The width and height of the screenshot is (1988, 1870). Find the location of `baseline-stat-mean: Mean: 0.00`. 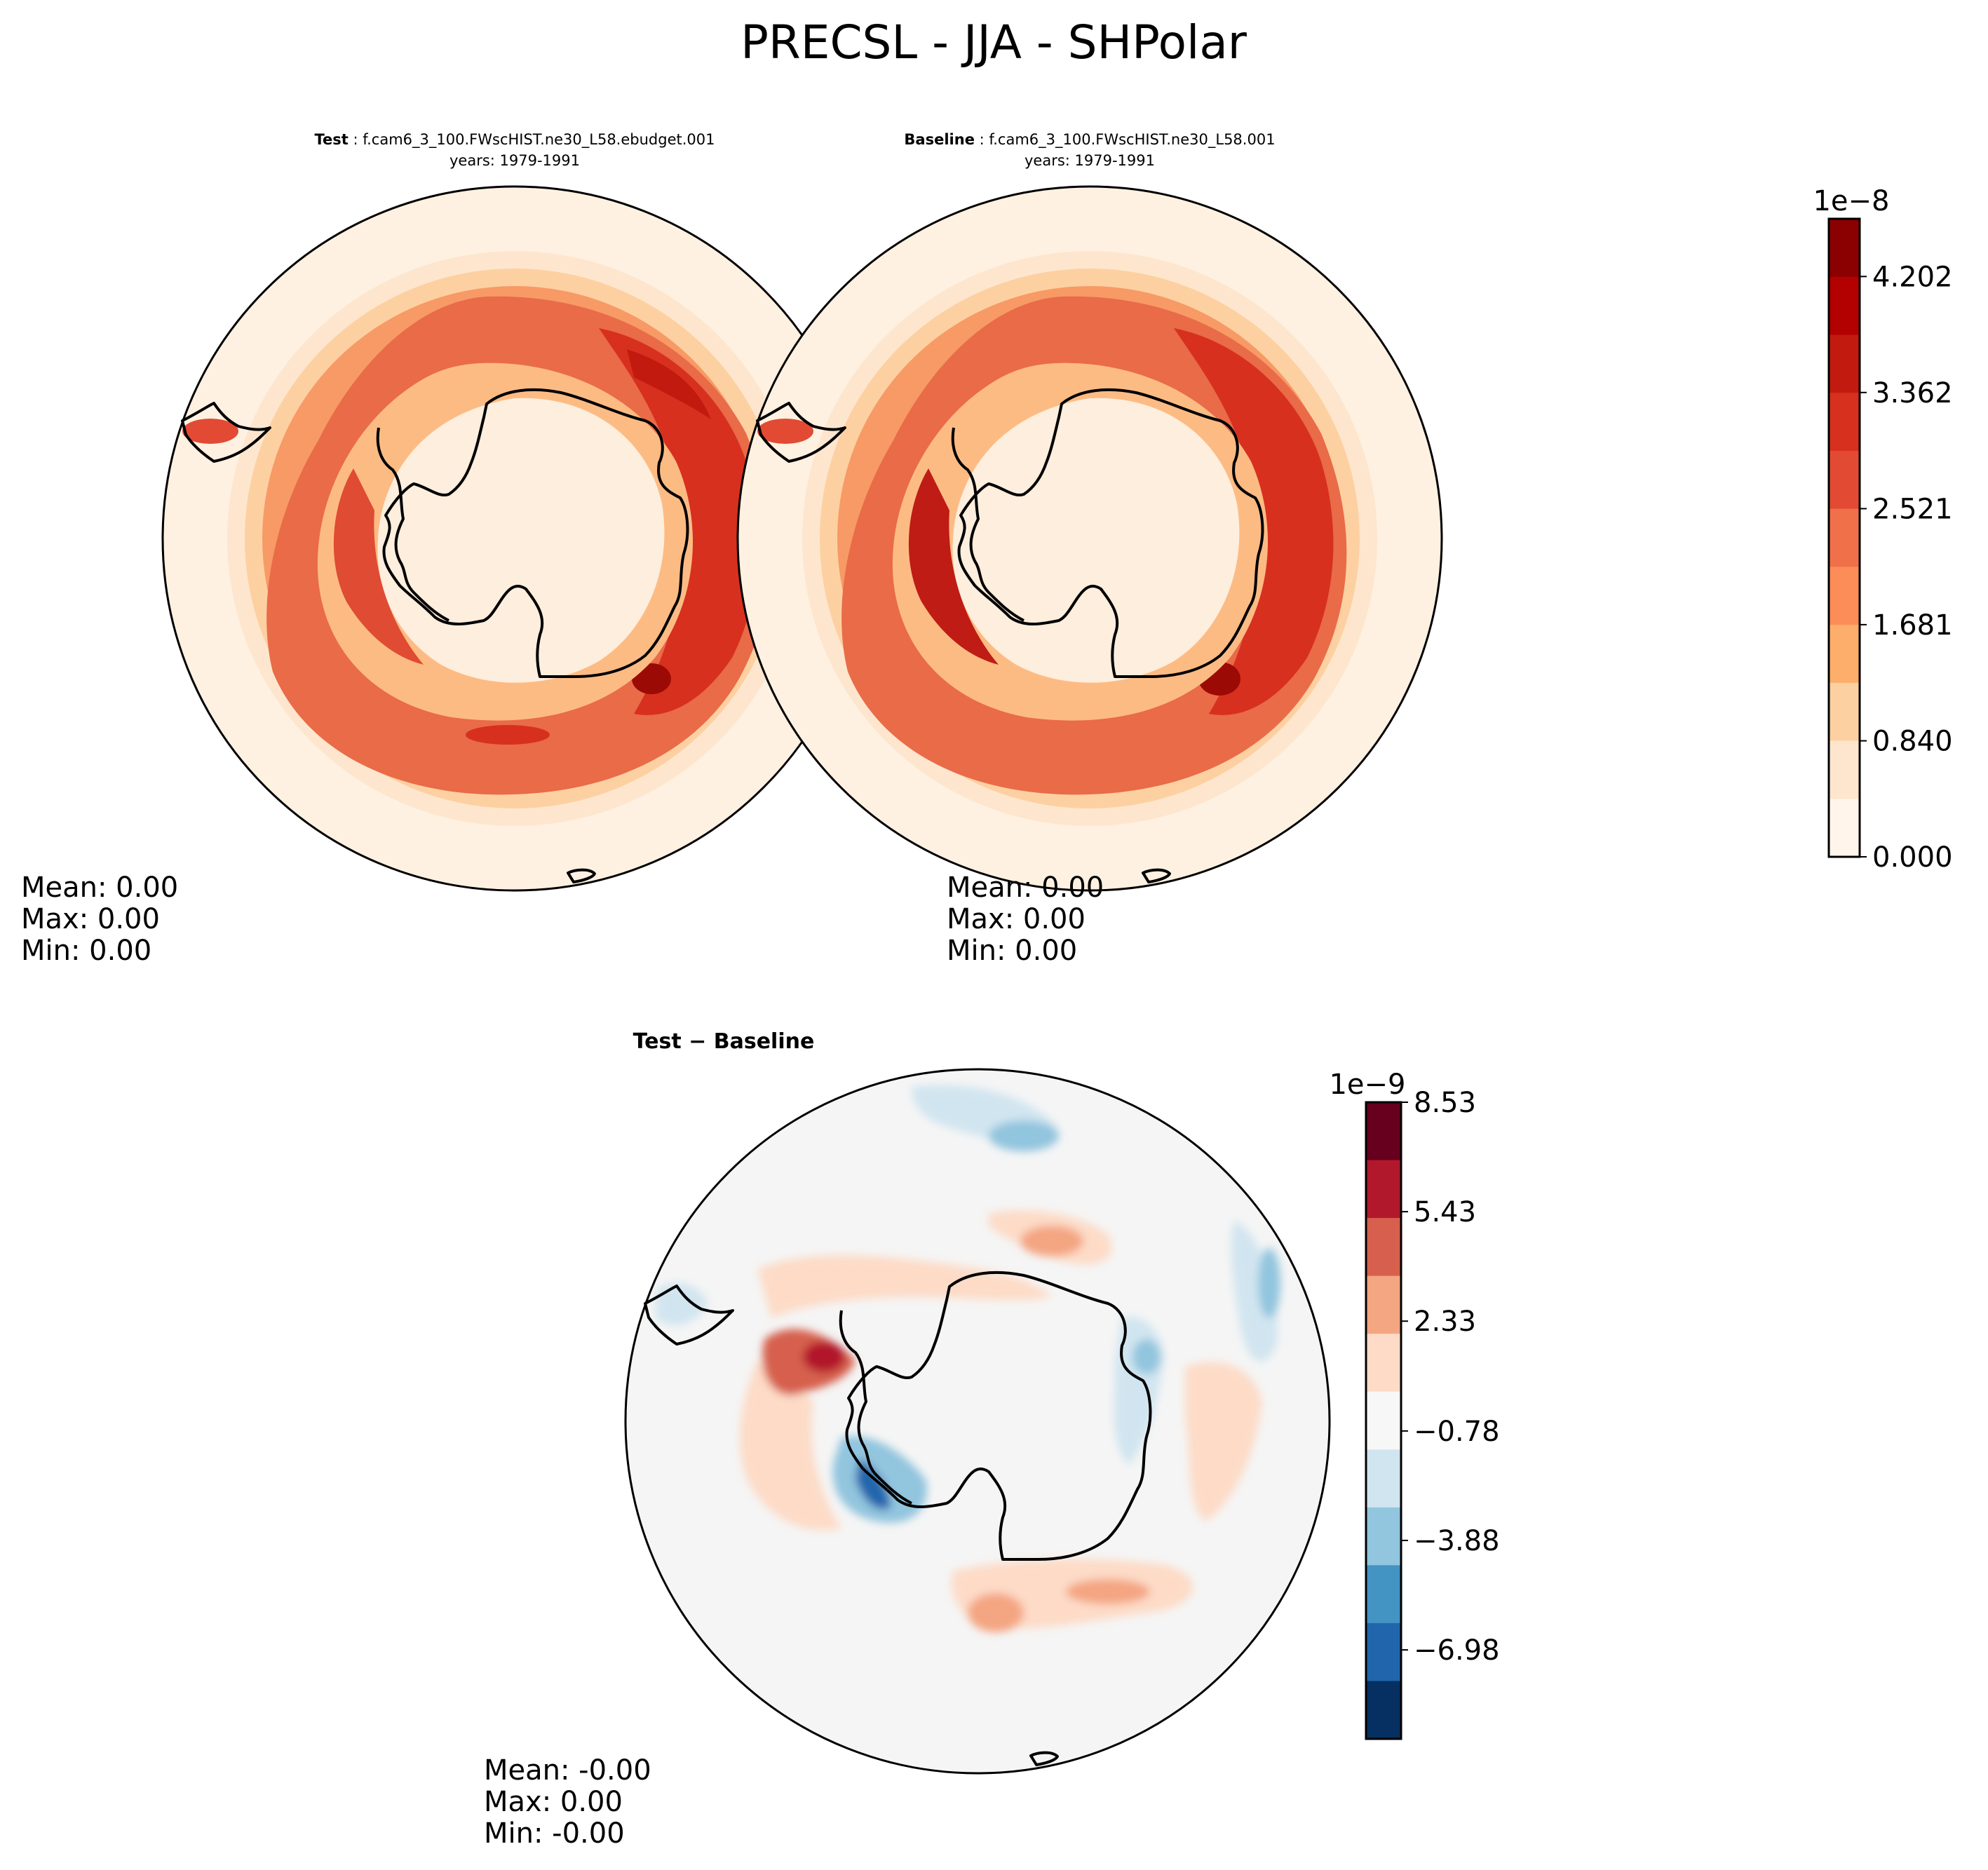

baseline-stat-mean: Mean: 0.00 is located at coordinates (1025, 888).